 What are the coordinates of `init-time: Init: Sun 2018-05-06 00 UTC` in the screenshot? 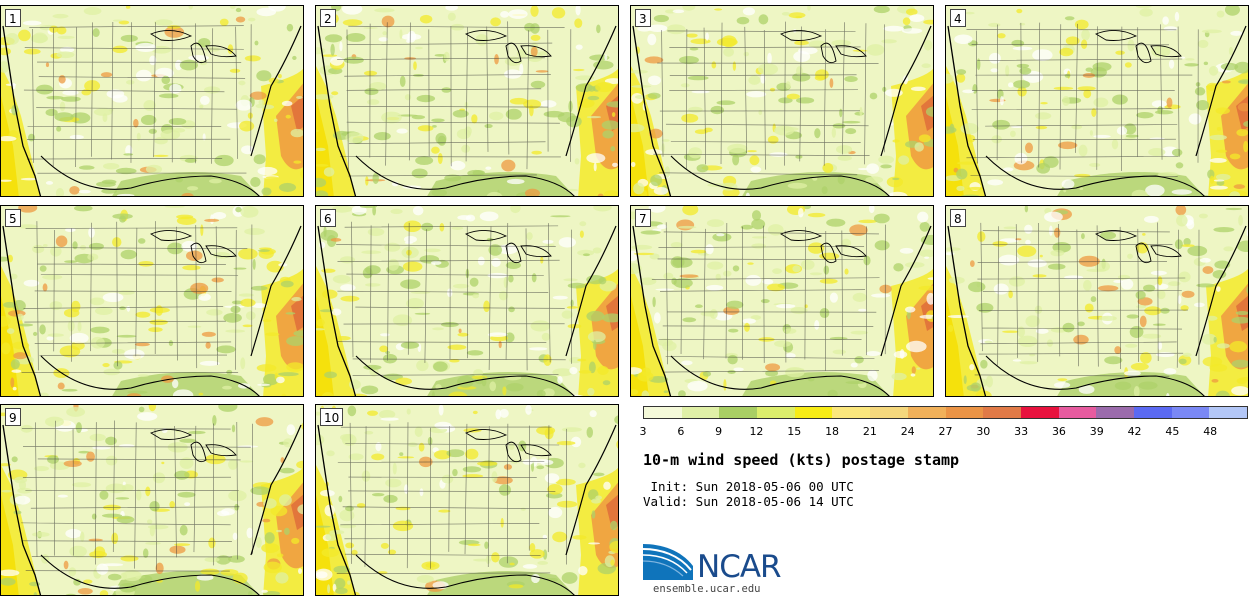 It's located at (748, 486).